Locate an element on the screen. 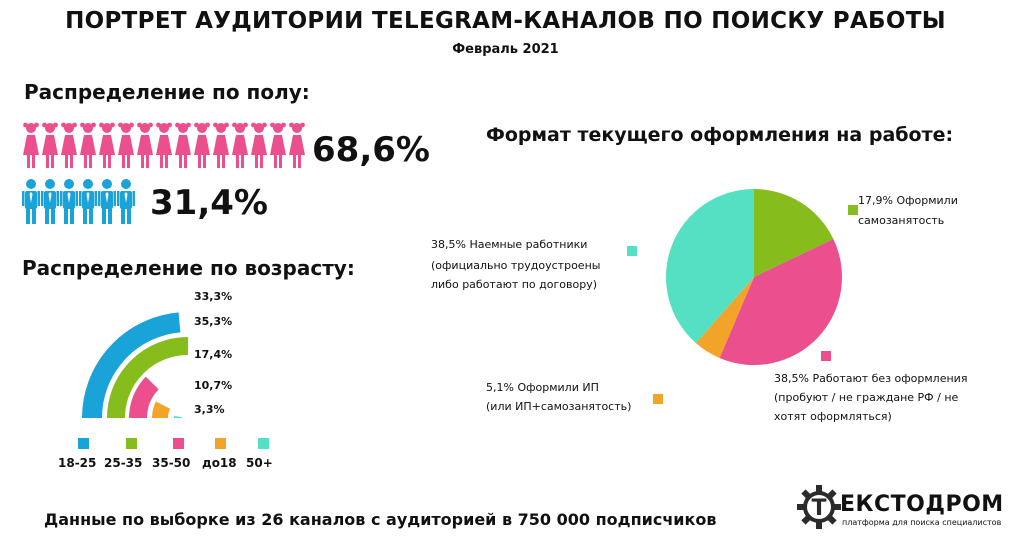  brand-letter: Т is located at coordinates (818, 508).